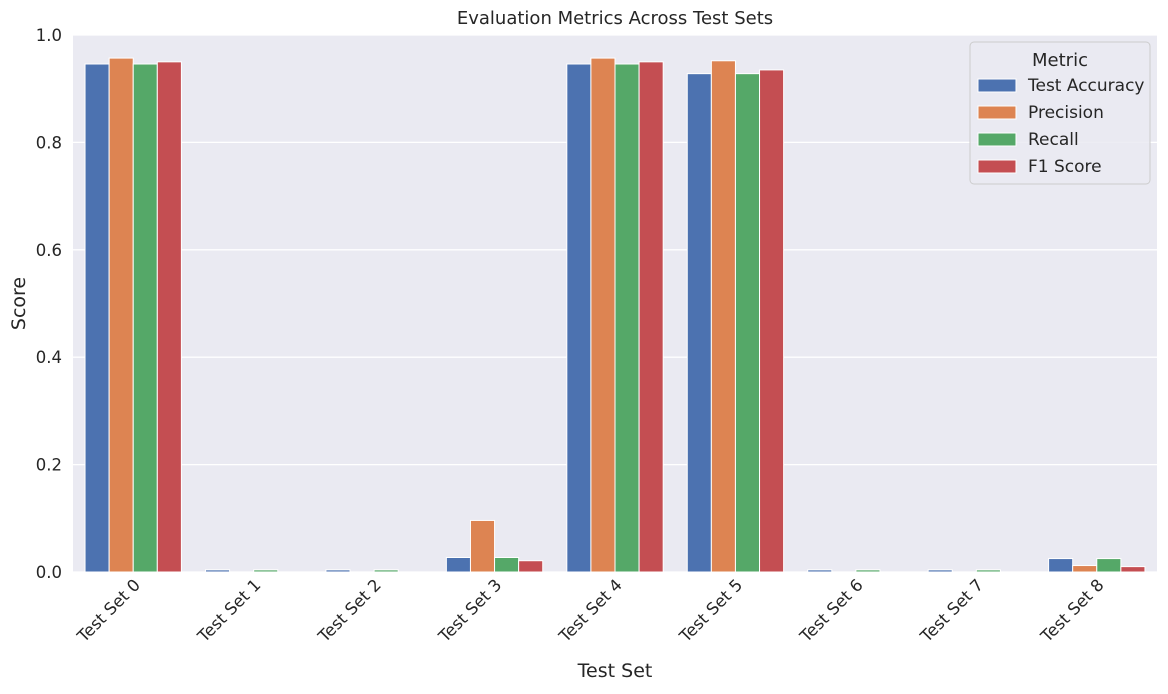 Image resolution: width=1168 pixels, height=694 pixels. What do you see at coordinates (49, 250) in the screenshot?
I see `y-tick-label: 0.6` at bounding box center [49, 250].